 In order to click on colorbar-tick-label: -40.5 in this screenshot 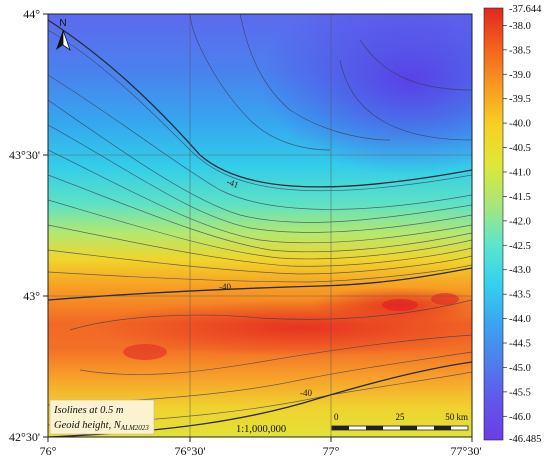, I will do `click(520, 148)`.